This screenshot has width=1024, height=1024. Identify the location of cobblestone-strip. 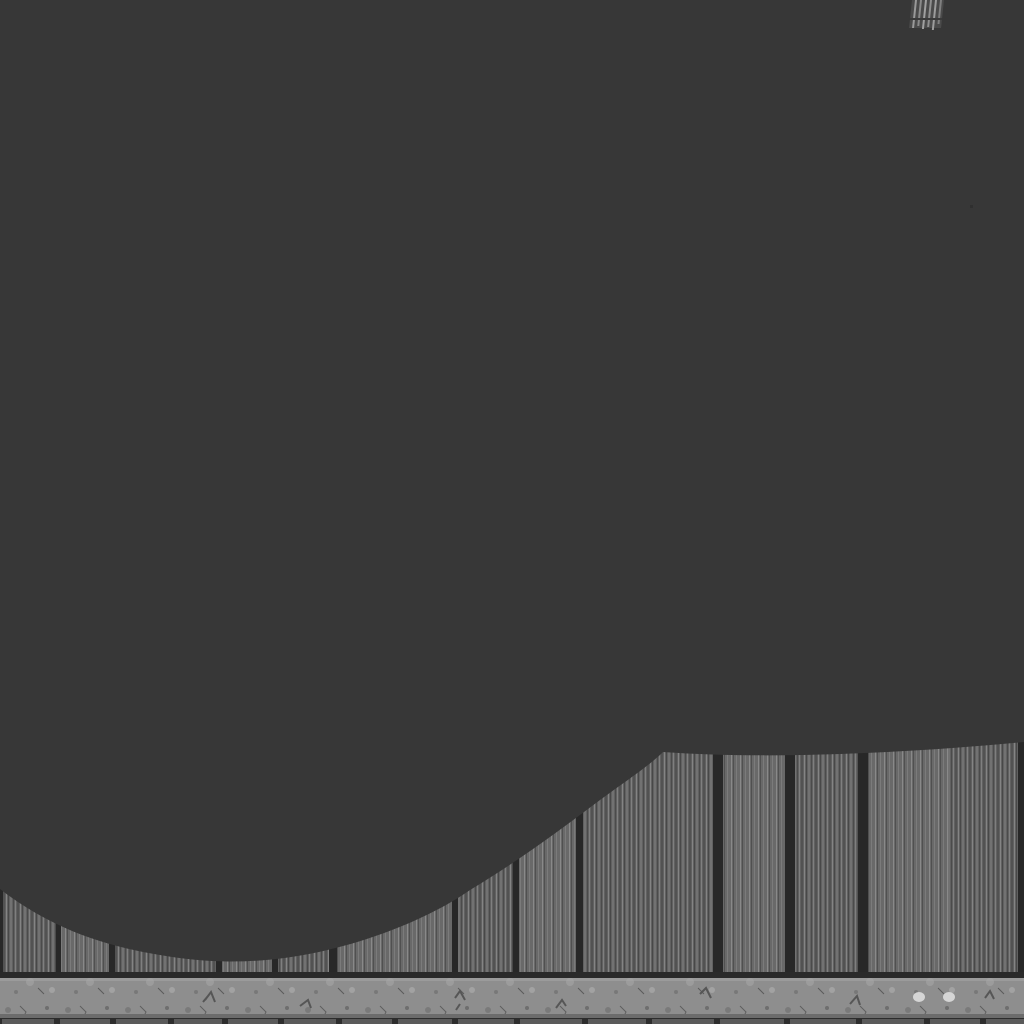
(512, 998).